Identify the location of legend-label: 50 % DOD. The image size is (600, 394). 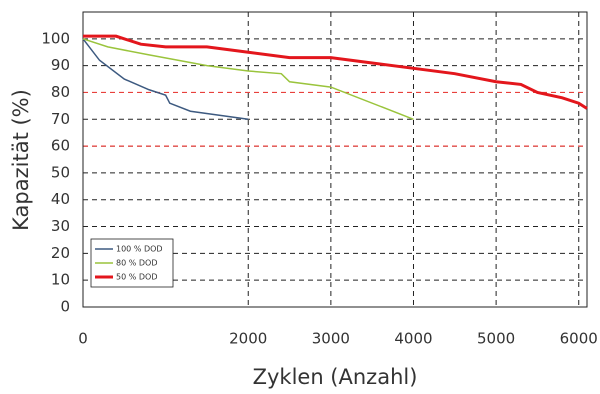
(136, 277).